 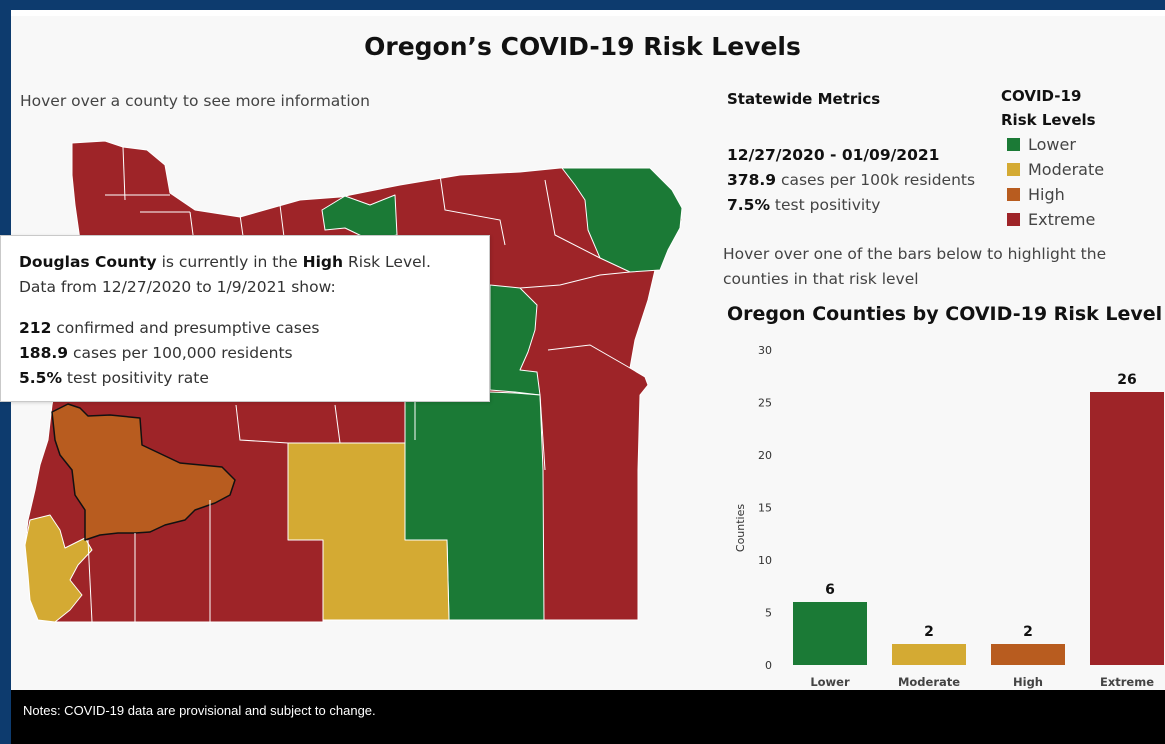 What do you see at coordinates (143, 472) in the screenshot?
I see `county-high-douglas` at bounding box center [143, 472].